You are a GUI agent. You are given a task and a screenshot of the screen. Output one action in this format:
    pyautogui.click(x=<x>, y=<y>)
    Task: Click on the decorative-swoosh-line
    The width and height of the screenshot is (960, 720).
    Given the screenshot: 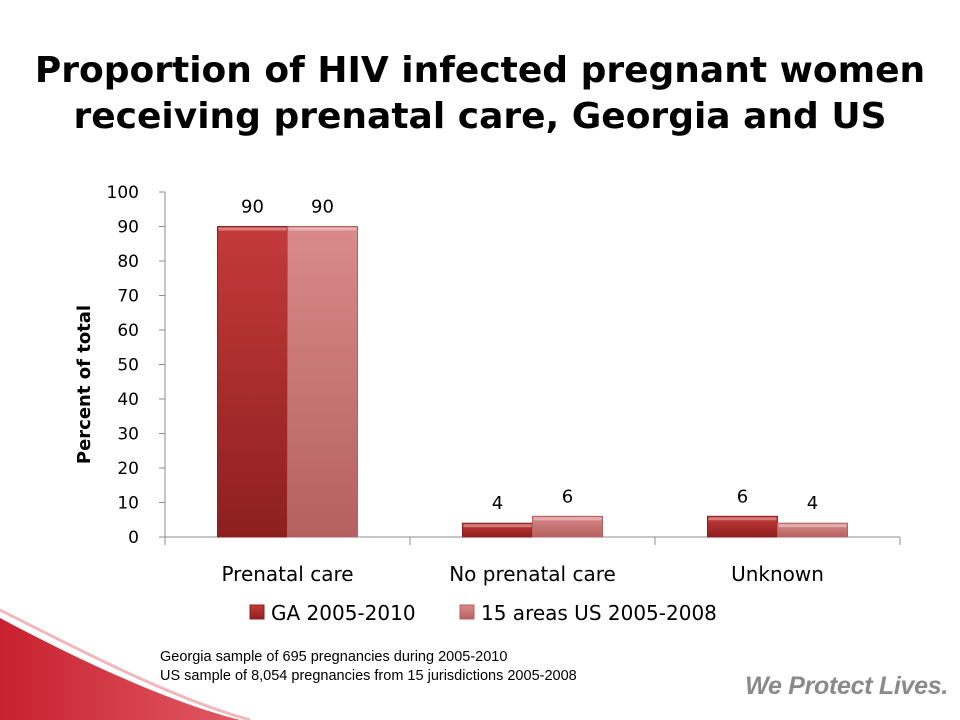 What is the action you would take?
    pyautogui.click(x=125, y=664)
    